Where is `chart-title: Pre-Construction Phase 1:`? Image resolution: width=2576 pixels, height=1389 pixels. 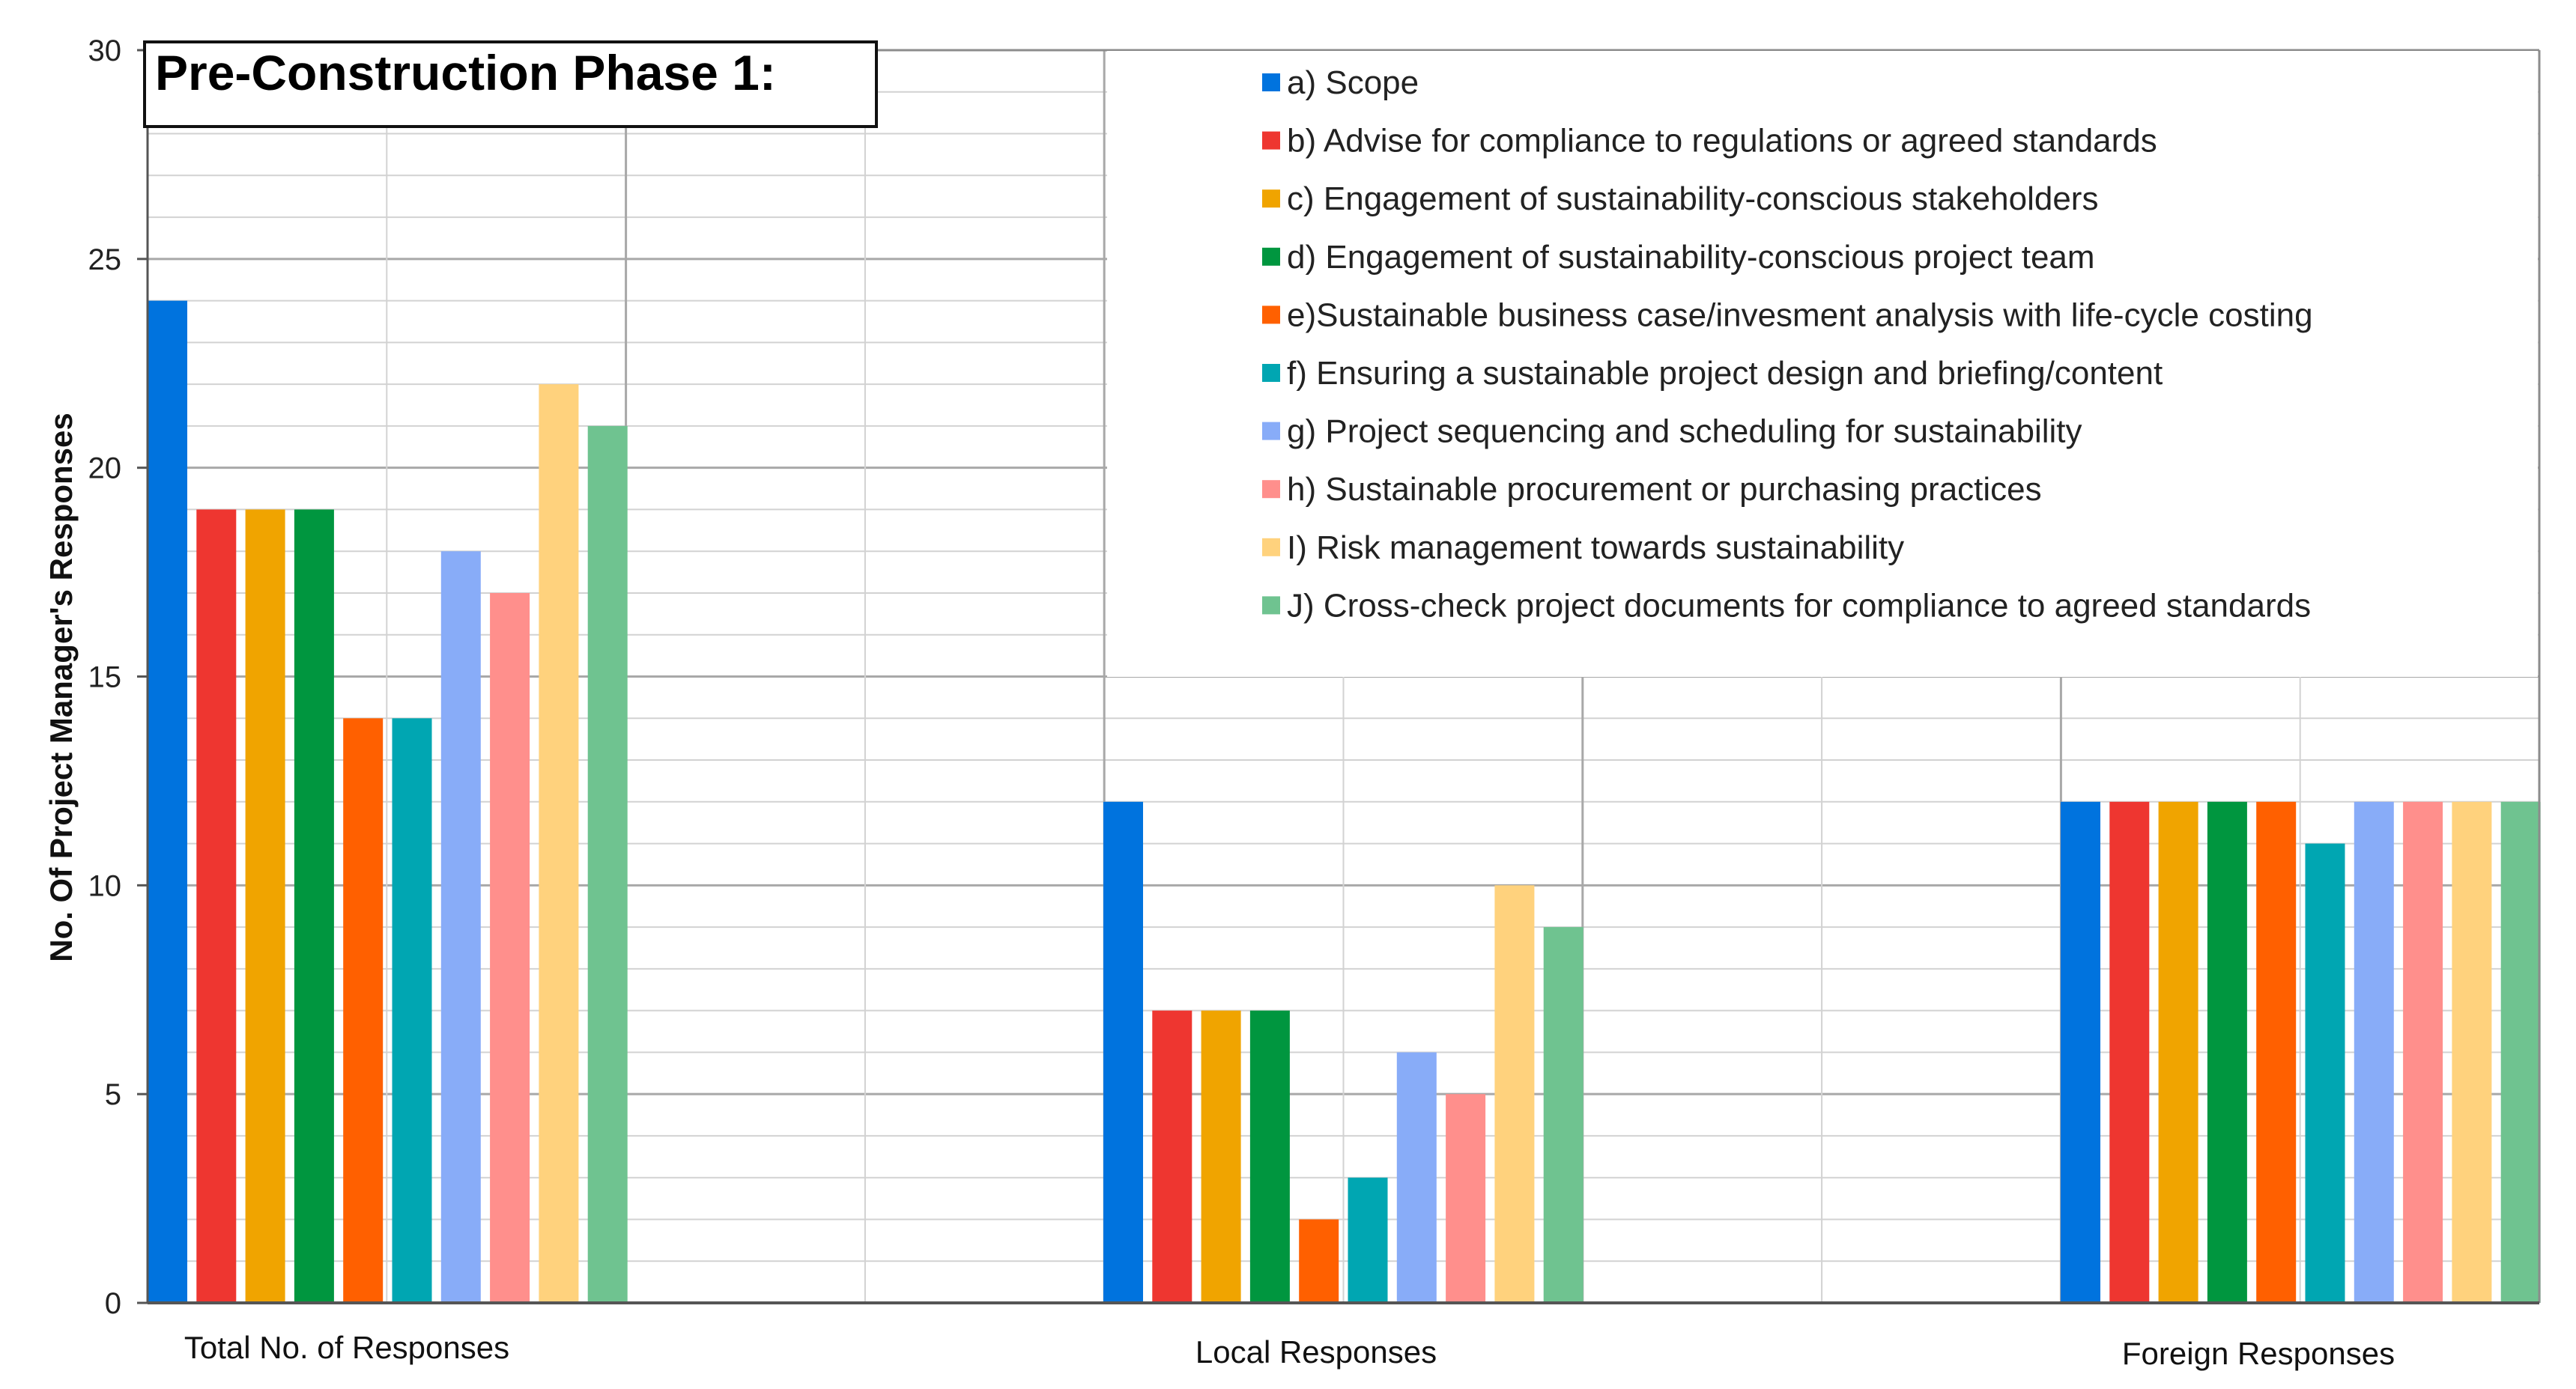 chart-title: Pre-Construction Phase 1: is located at coordinates (466, 73).